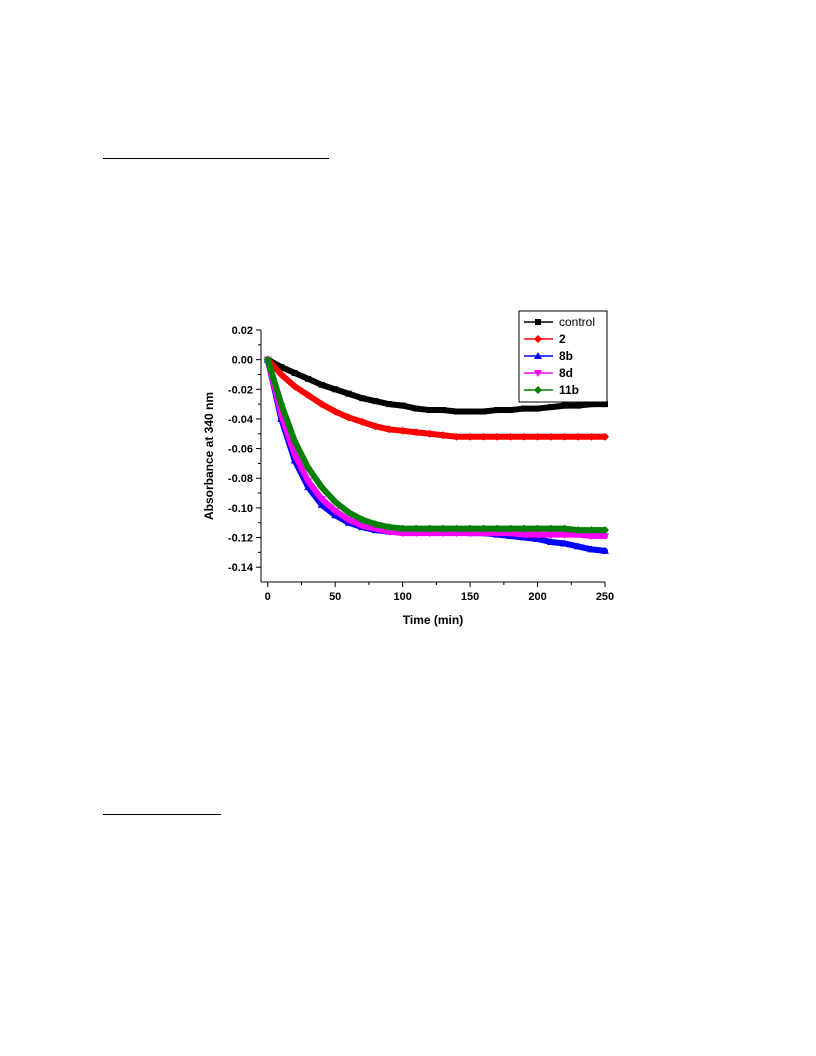 This screenshot has height=1056, width=816. I want to click on legend-label: 8b, so click(566, 356).